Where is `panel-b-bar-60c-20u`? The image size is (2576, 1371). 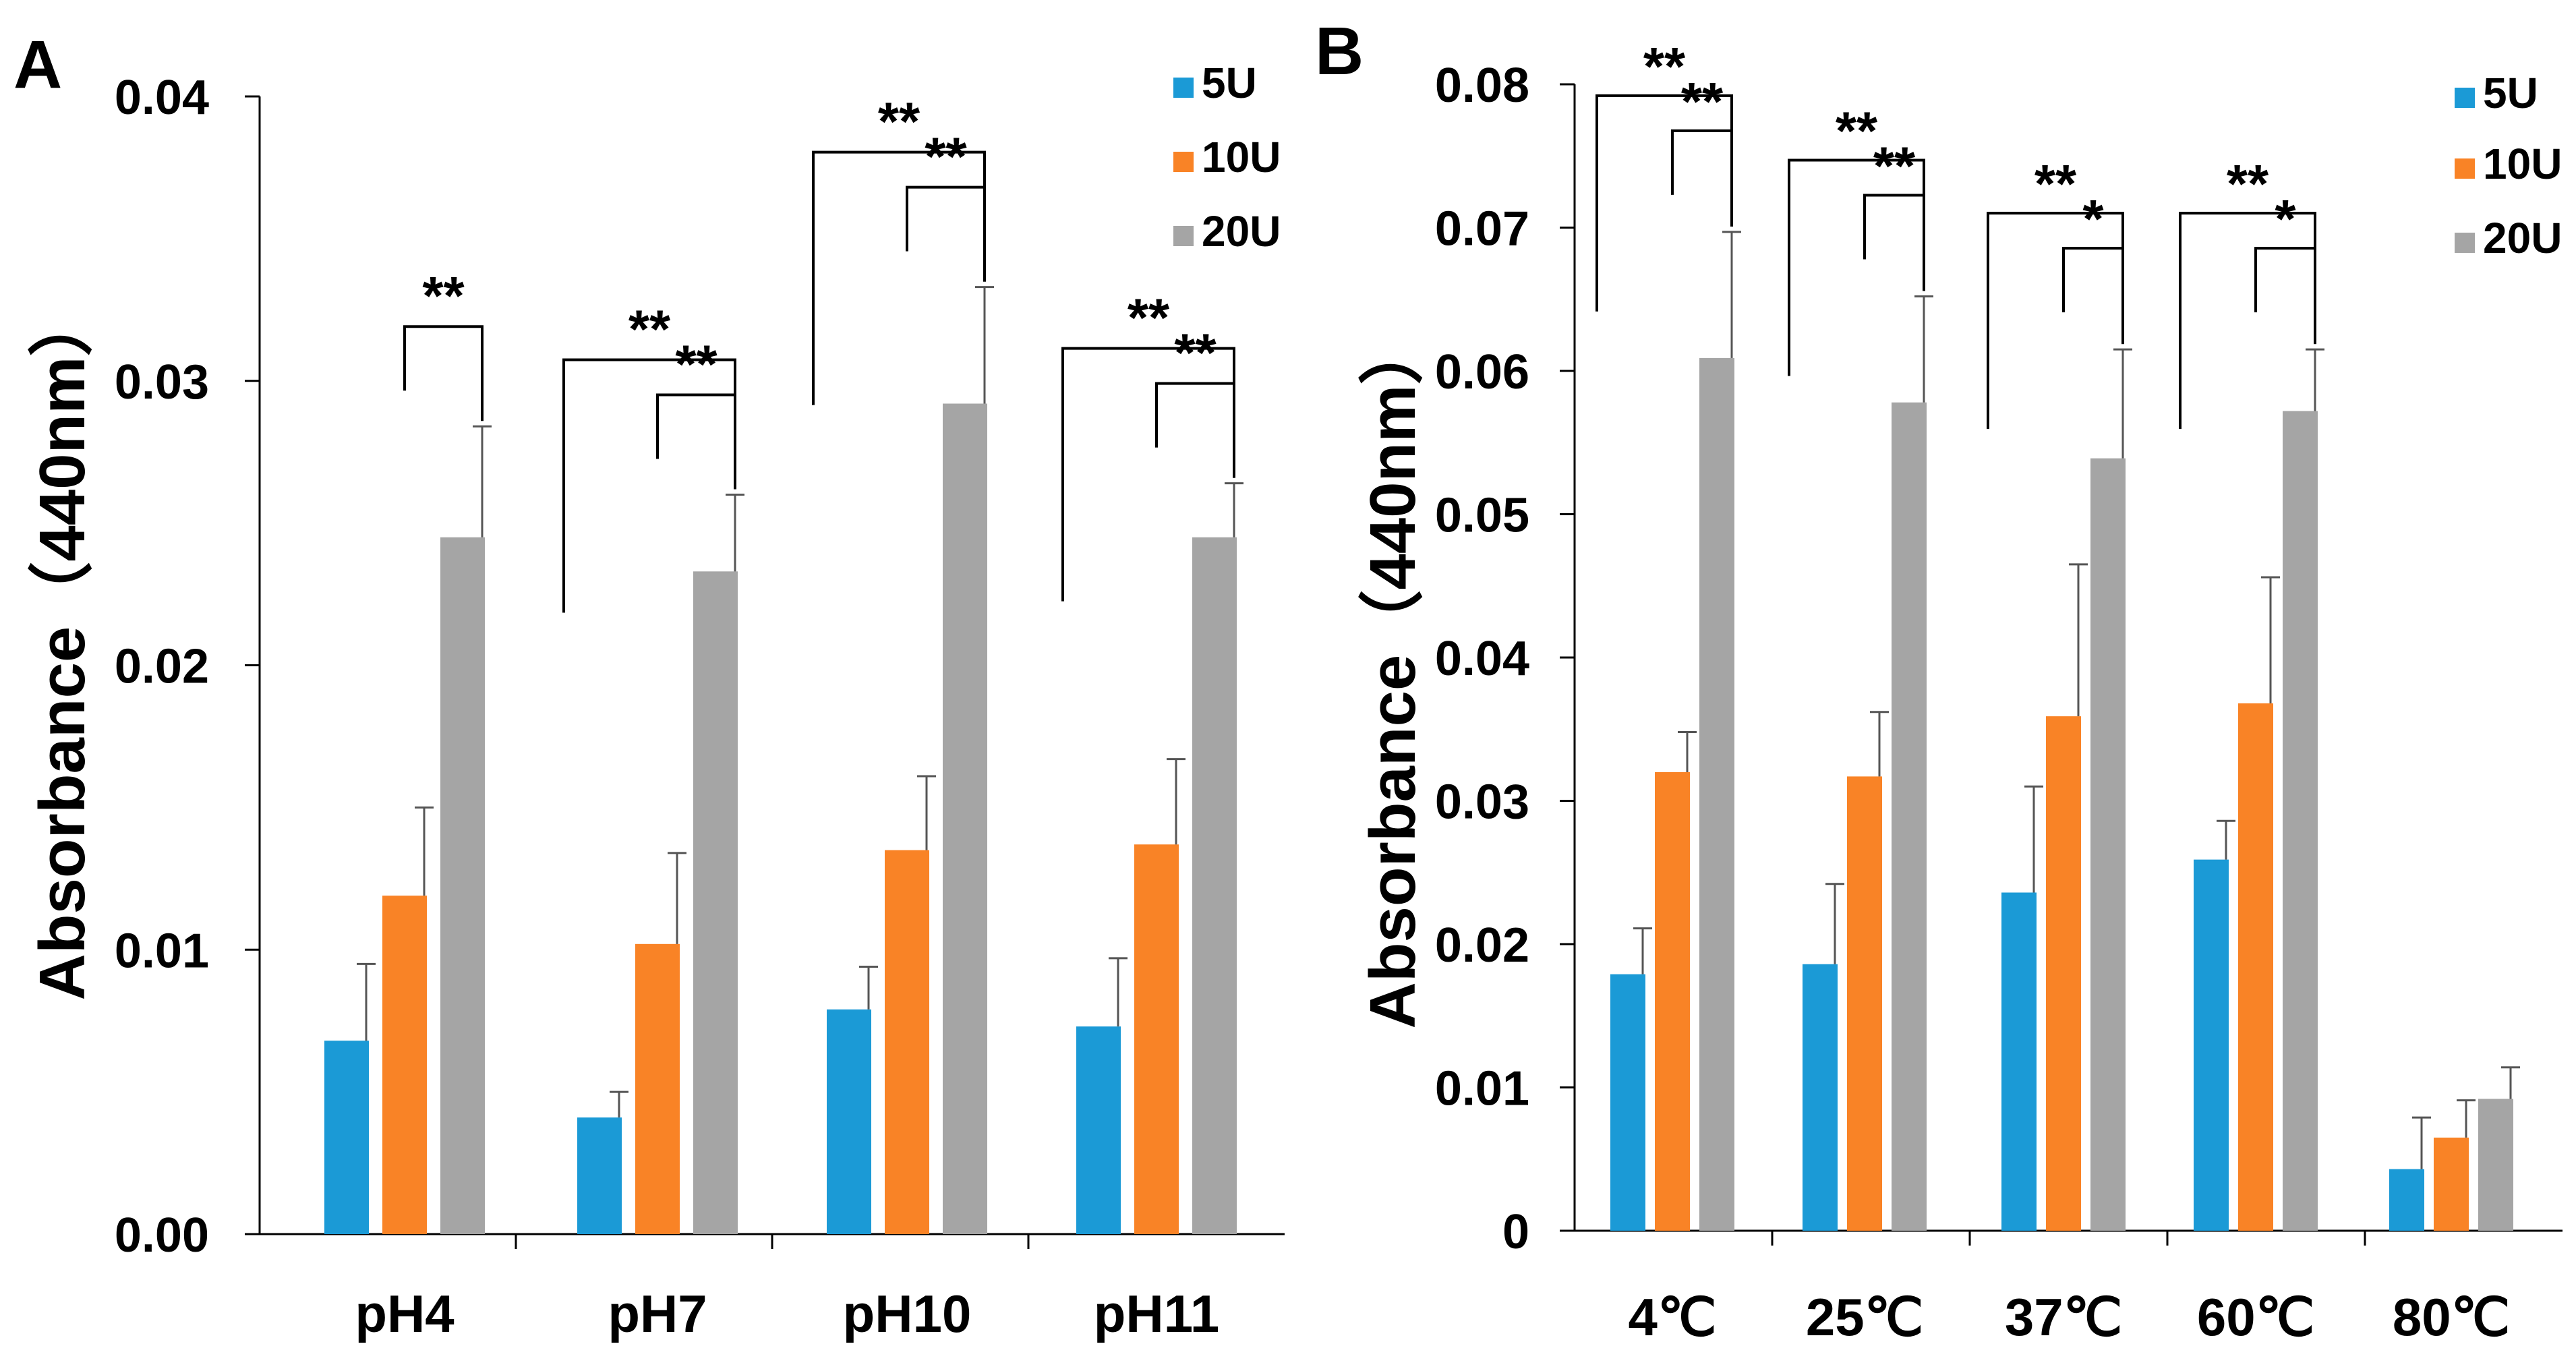
panel-b-bar-60c-20u is located at coordinates (2300, 821).